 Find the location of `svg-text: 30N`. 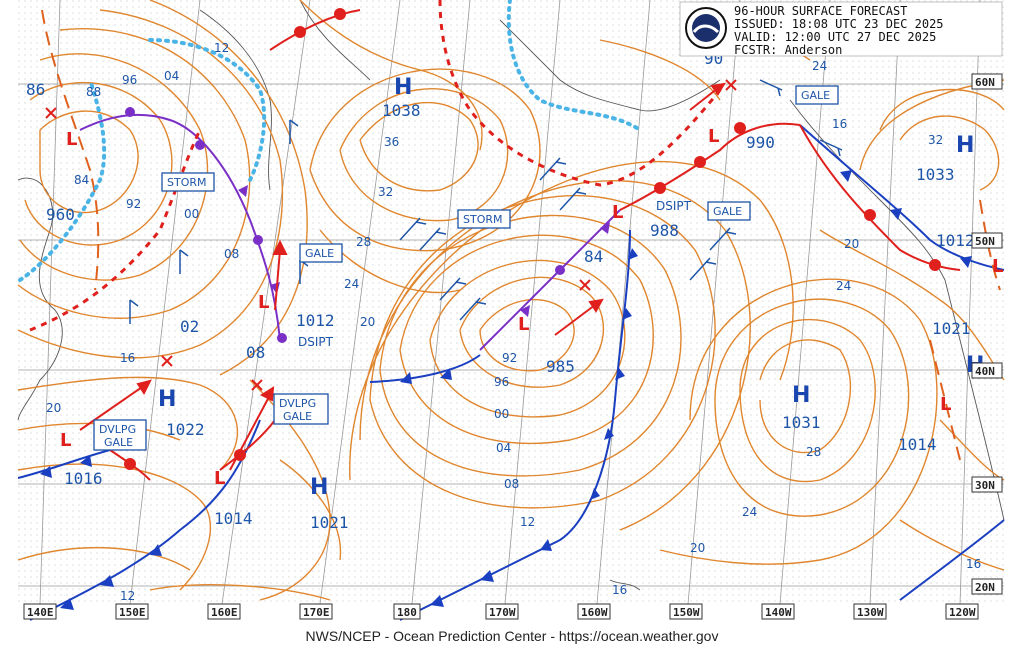

svg-text: 30N is located at coordinates (985, 485).